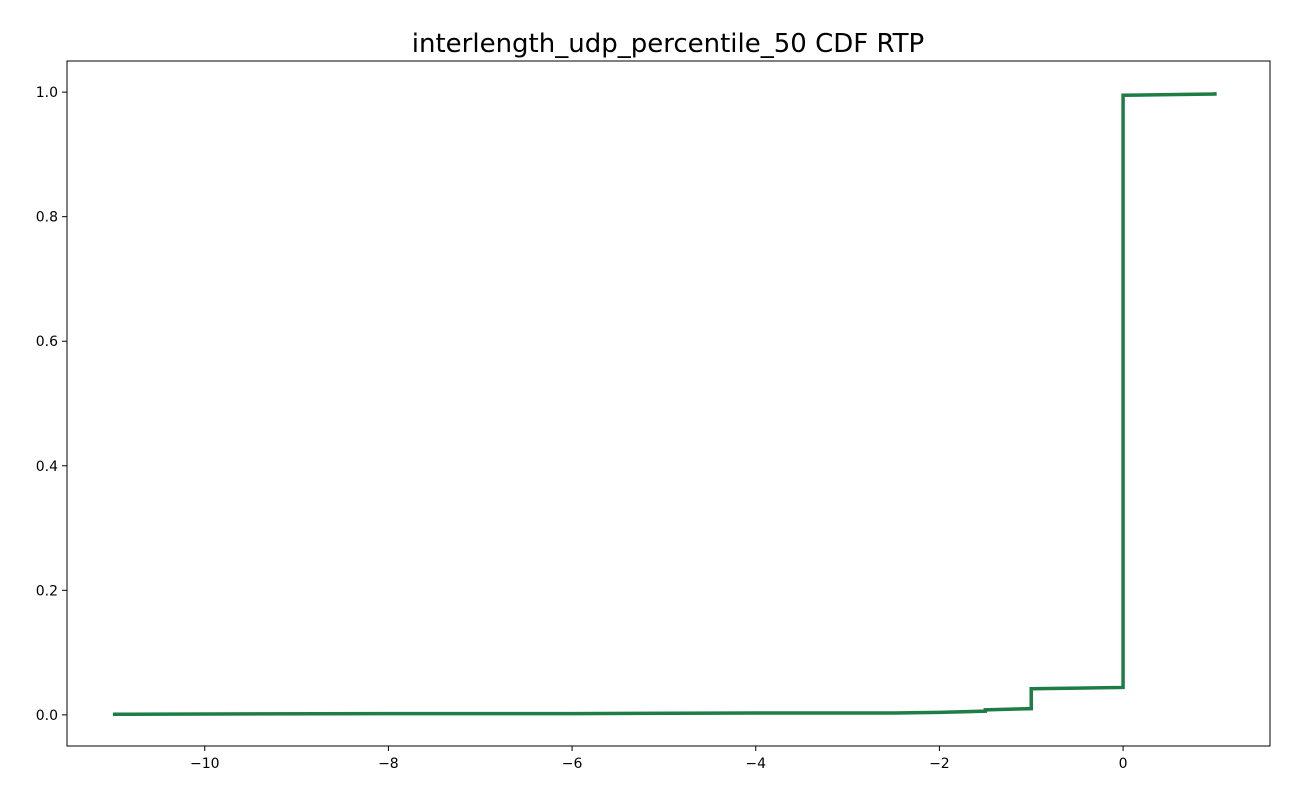  I want to click on y-tick-label: 0.0, so click(47, 716).